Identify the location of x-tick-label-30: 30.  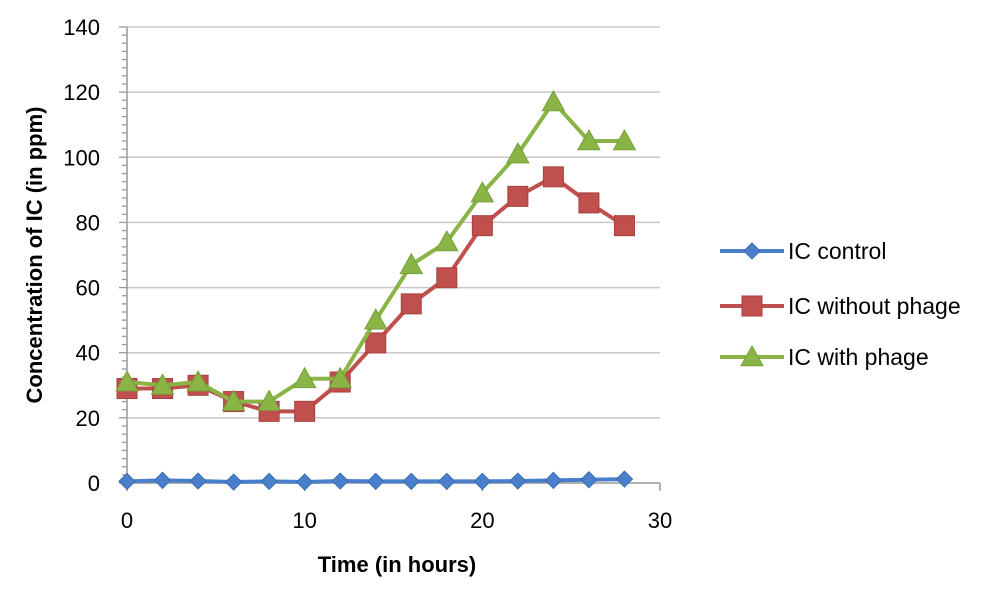
(660, 520).